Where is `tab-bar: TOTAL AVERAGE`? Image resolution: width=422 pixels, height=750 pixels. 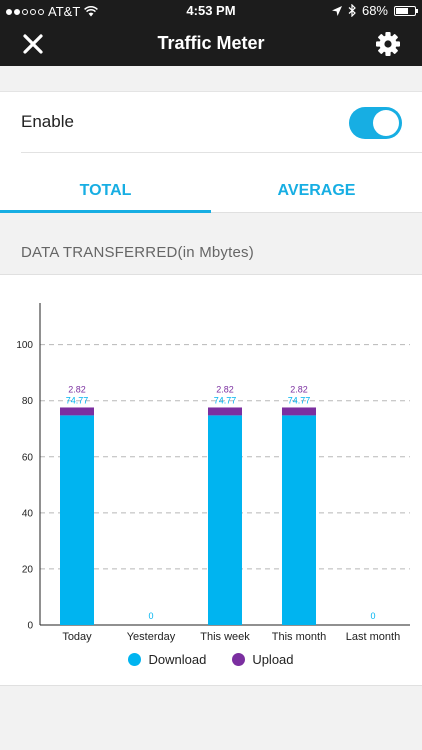
tab-bar: TOTAL AVERAGE is located at coordinates (211, 183).